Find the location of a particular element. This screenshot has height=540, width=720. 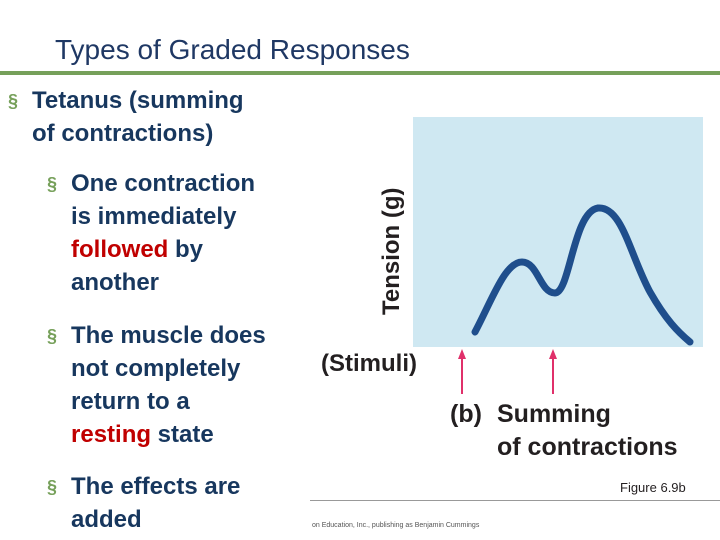

caption-letter: (b) is located at coordinates (466, 414).